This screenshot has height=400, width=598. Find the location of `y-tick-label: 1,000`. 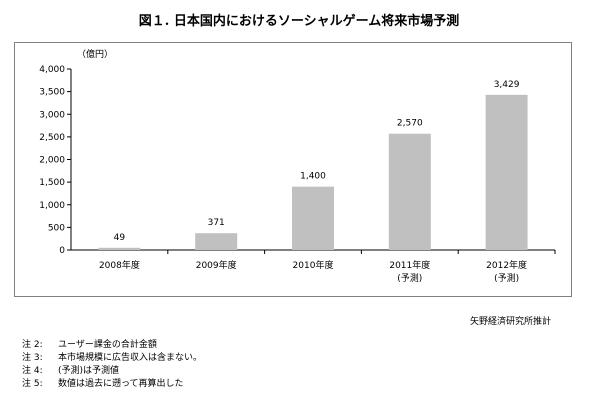

y-tick-label: 1,000 is located at coordinates (52, 206).